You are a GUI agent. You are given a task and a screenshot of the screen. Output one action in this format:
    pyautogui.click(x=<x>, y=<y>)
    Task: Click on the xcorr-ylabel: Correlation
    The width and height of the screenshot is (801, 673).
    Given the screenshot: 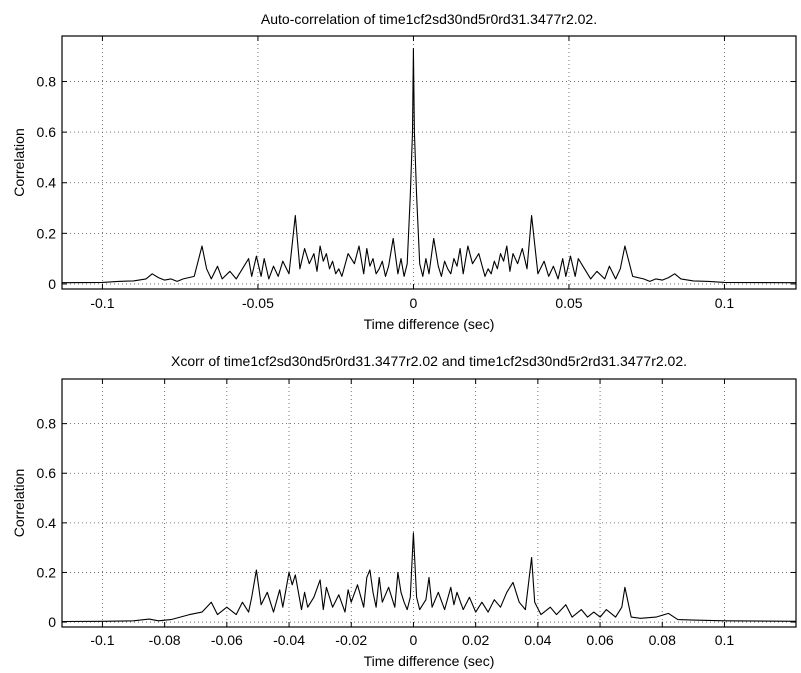 What is the action you would take?
    pyautogui.click(x=19, y=503)
    